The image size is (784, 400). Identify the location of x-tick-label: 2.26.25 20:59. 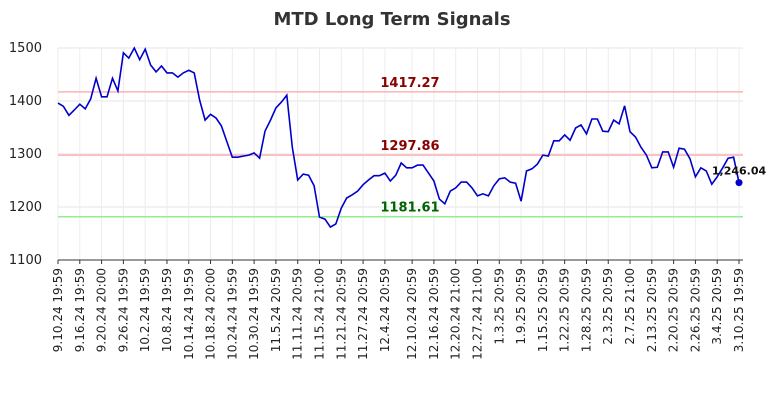
(695, 310).